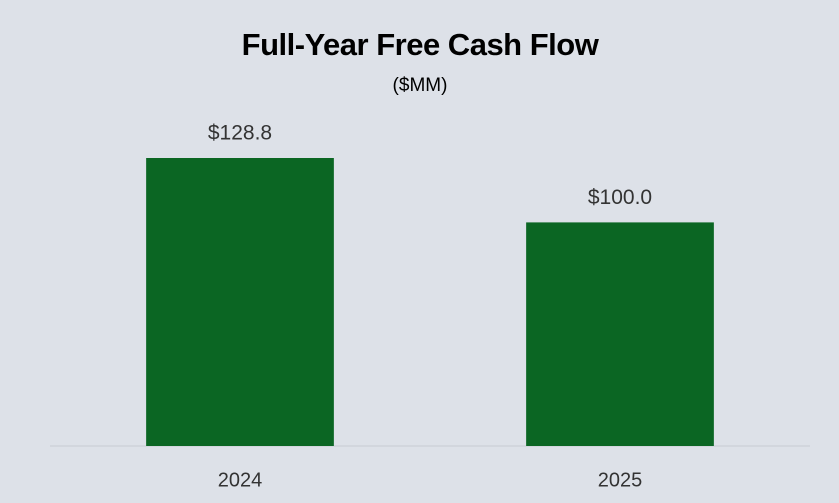 The height and width of the screenshot is (503, 839). Describe the element at coordinates (620, 480) in the screenshot. I see `x-tick-label: 2025` at that location.